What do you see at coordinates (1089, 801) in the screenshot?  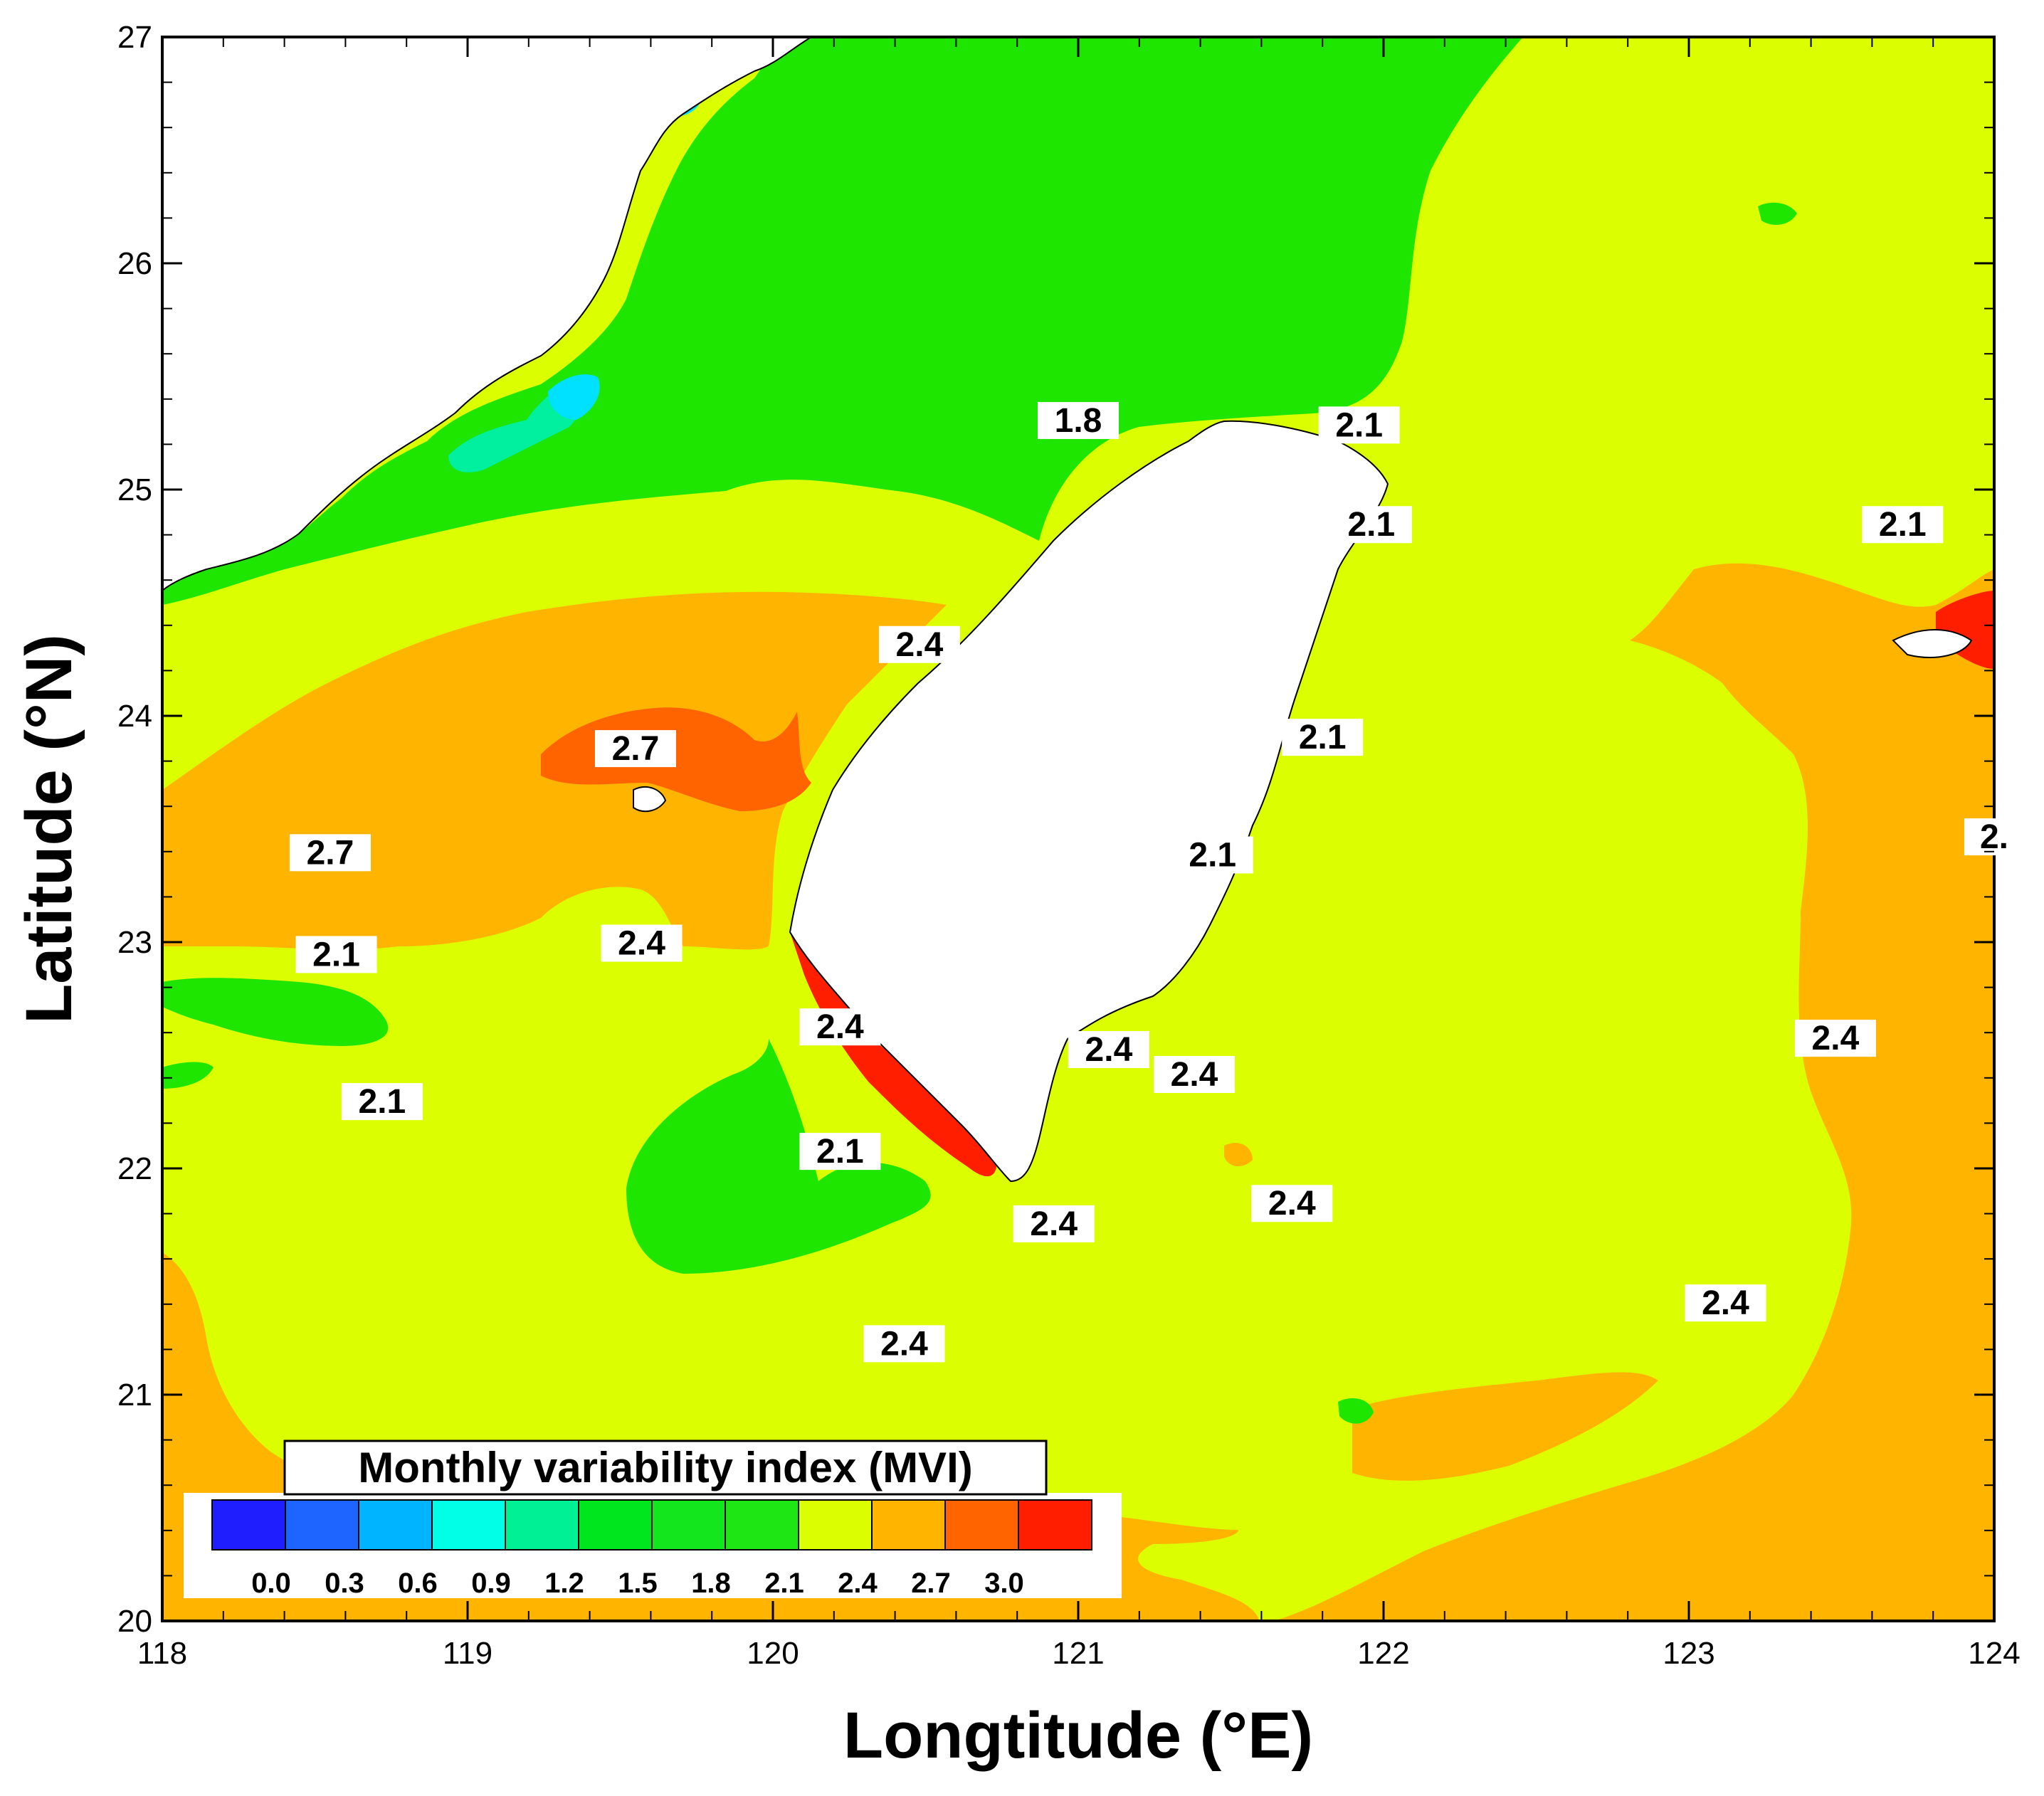 I see `taiwan-island` at bounding box center [1089, 801].